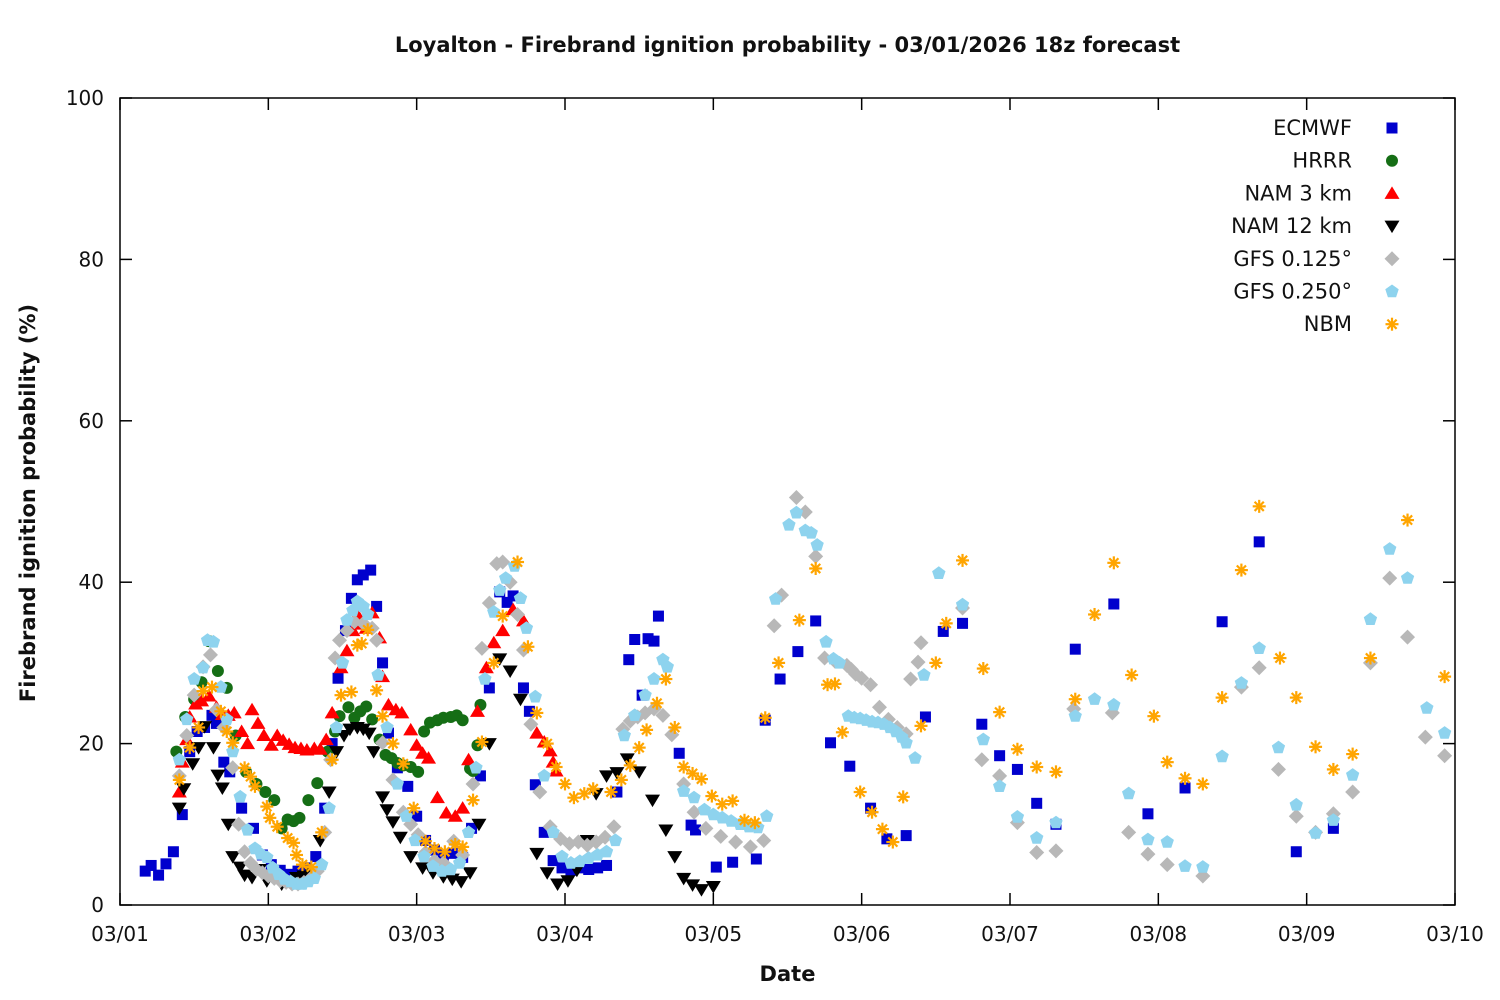 The width and height of the screenshot is (1500, 1000). I want to click on y-tick-label: 40, so click(91, 582).